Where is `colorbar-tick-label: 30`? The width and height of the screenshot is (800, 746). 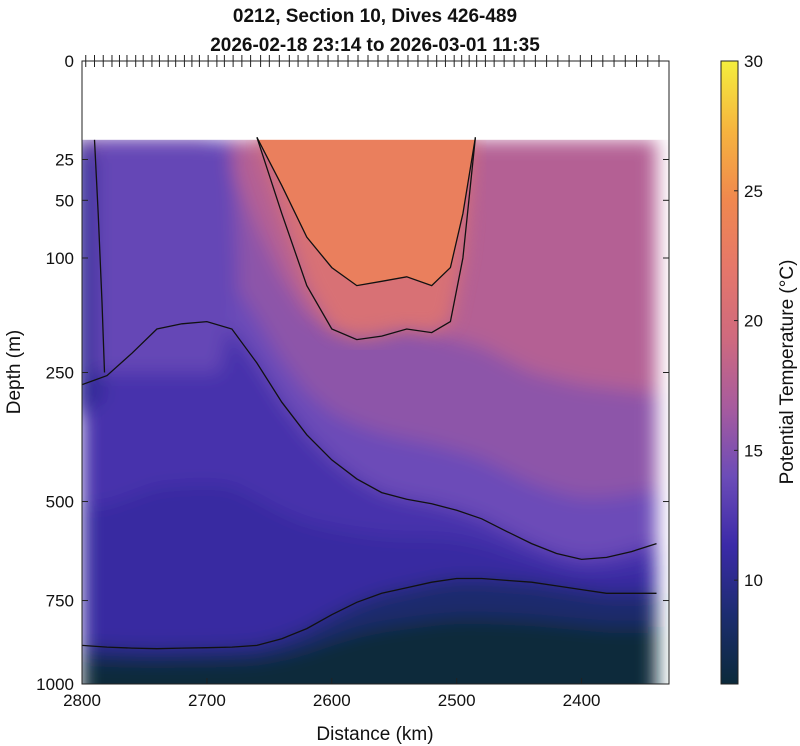 colorbar-tick-label: 30 is located at coordinates (753, 61).